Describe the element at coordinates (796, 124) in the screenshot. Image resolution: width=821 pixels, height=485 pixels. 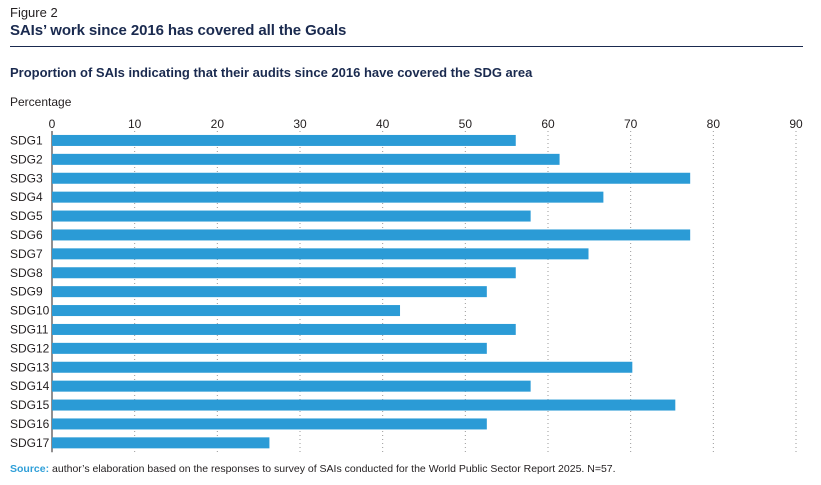
I see `x-tick-label: 90` at that location.